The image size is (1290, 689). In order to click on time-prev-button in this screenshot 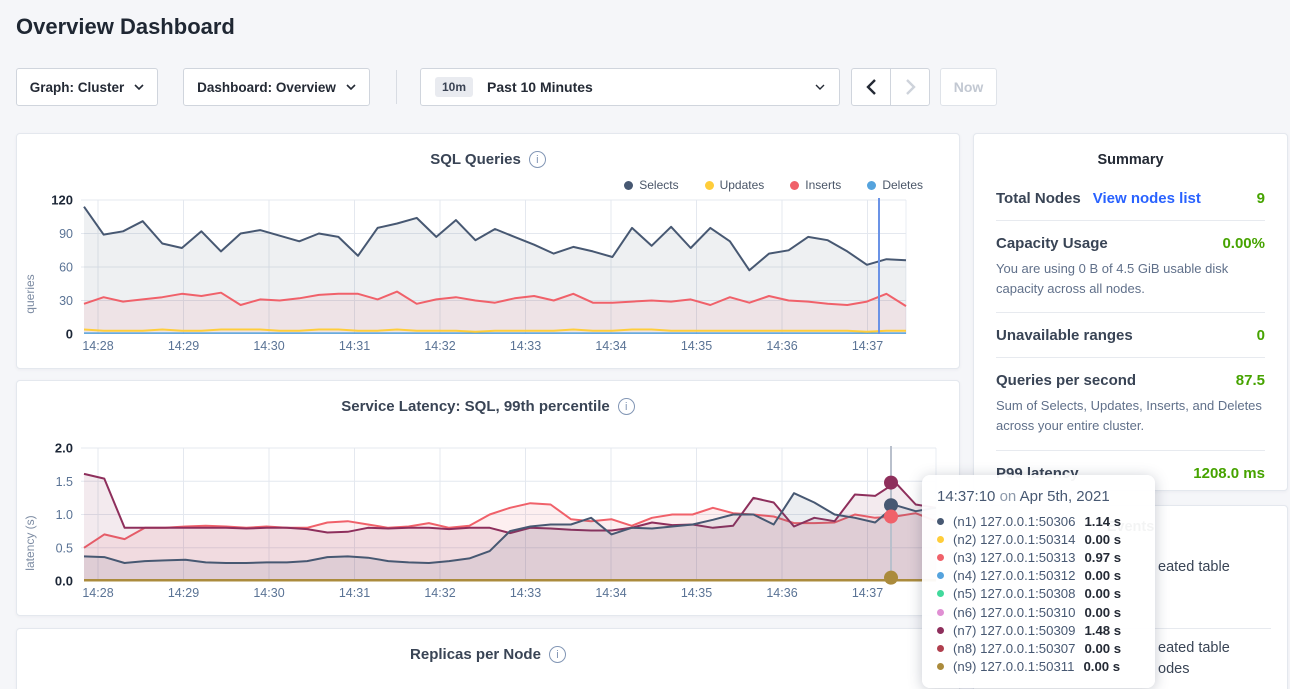, I will do `click(871, 87)`.